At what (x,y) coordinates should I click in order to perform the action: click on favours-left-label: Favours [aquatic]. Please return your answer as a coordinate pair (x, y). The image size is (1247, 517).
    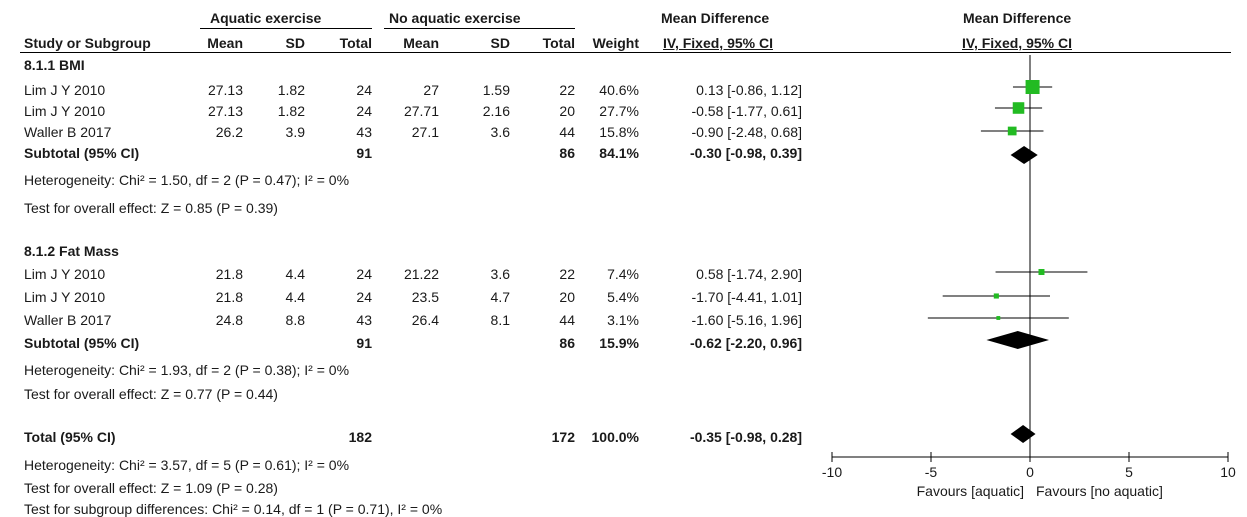
    Looking at the image, I should click on (970, 491).